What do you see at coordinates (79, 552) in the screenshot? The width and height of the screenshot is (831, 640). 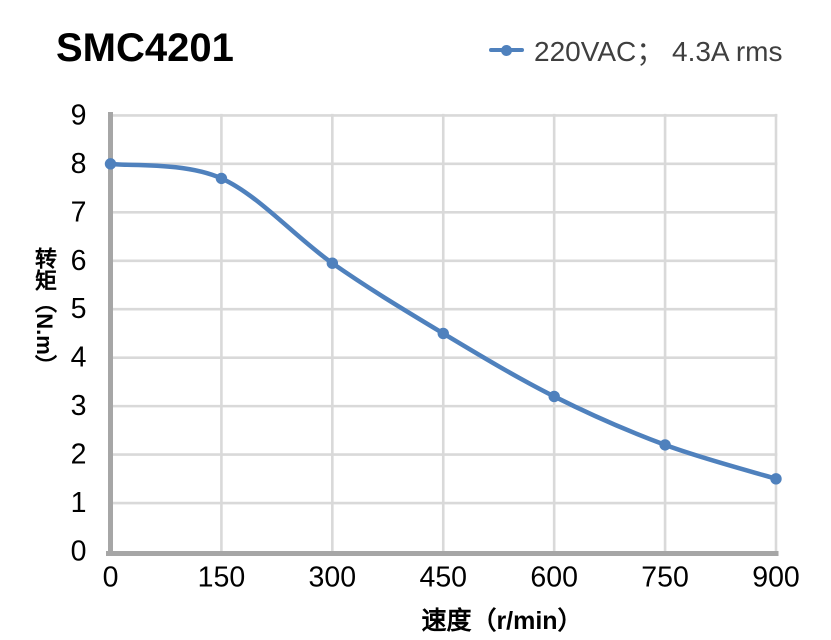 I see `y-tick-label: 0` at bounding box center [79, 552].